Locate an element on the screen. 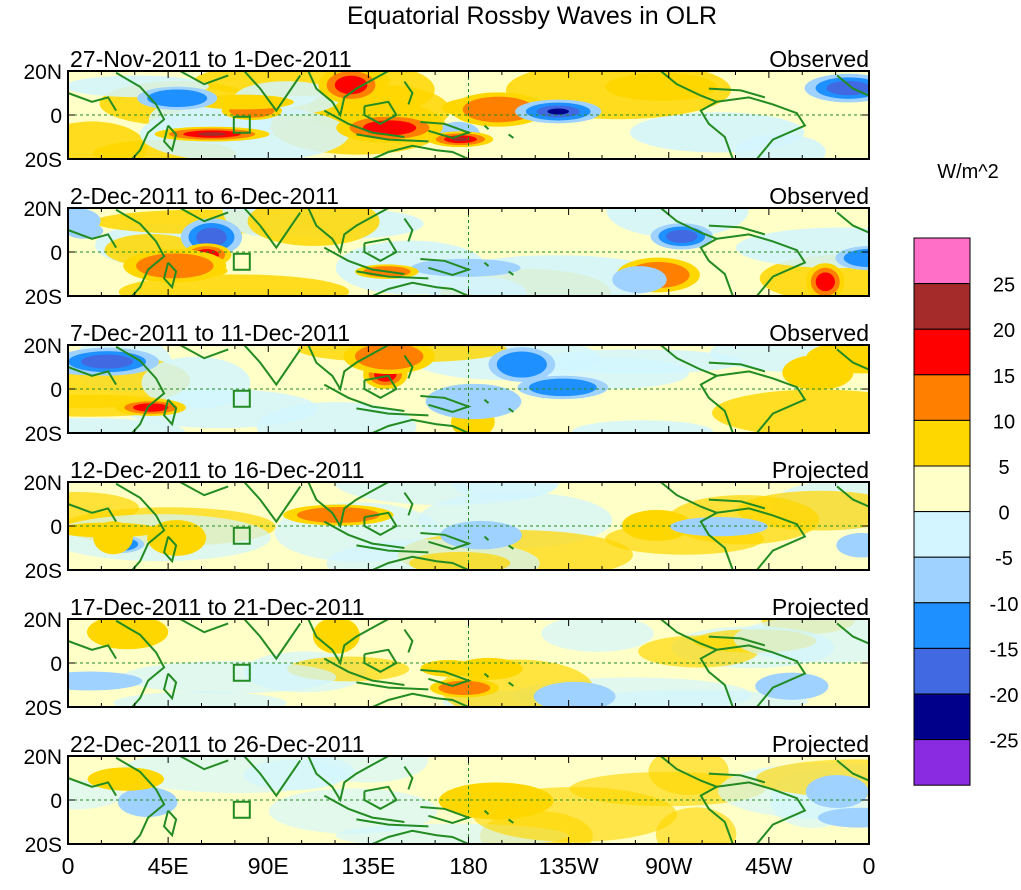 The width and height of the screenshot is (1021, 890). colorbar-level-label: -20 is located at coordinates (1004, 696).